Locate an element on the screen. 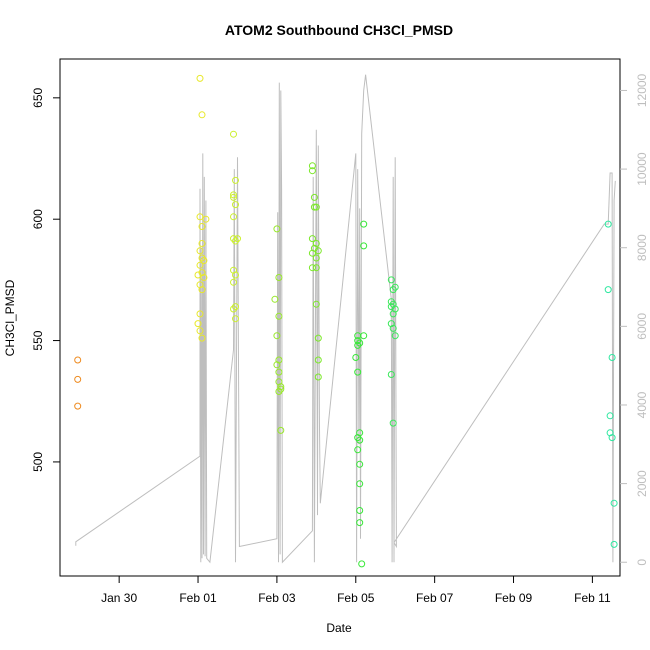  x-axis-label: Date is located at coordinates (339, 628).